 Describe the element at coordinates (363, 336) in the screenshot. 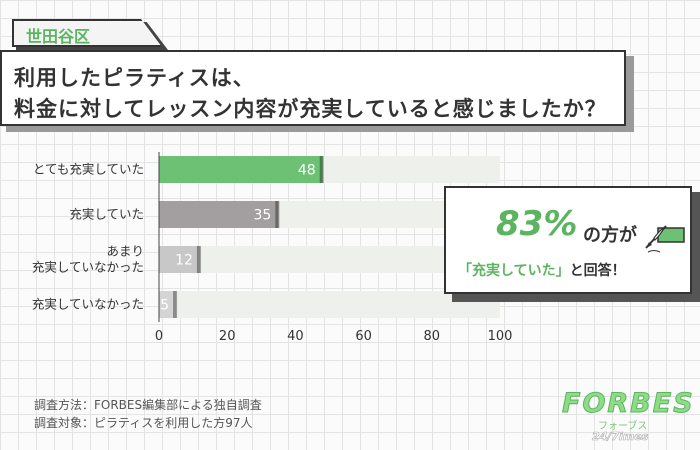

I see `x-tick-label: 60` at that location.